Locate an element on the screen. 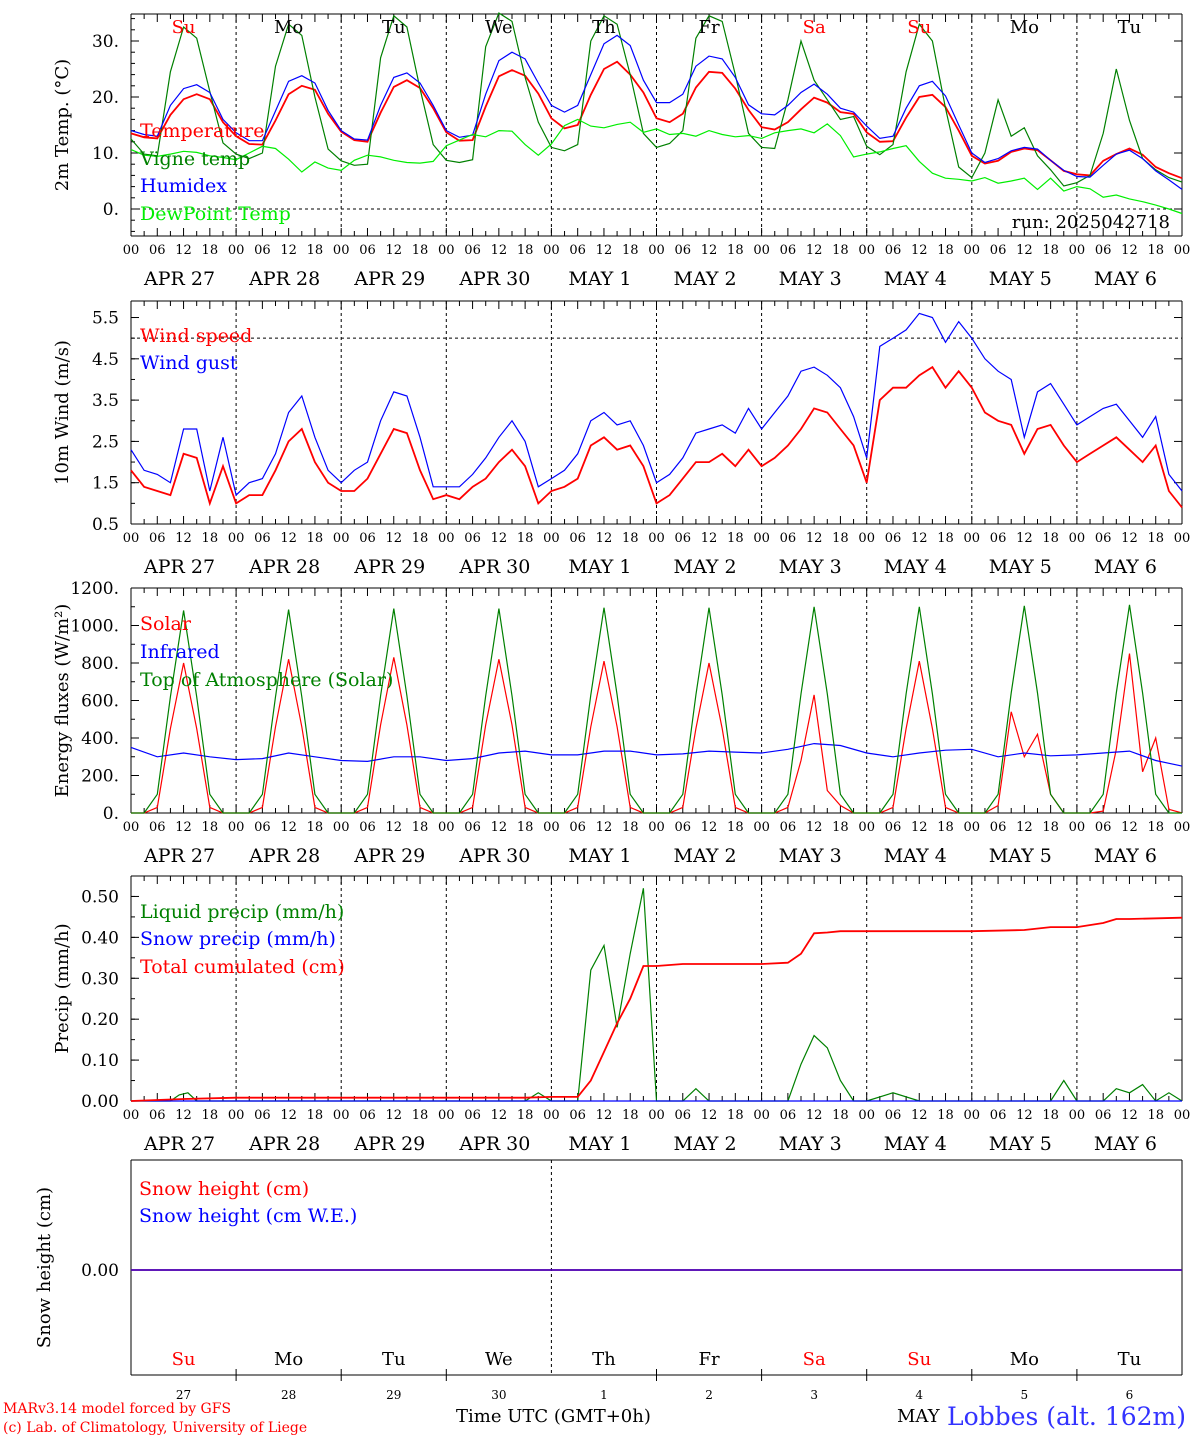  y-tick-label: 30. is located at coordinates (105, 42).